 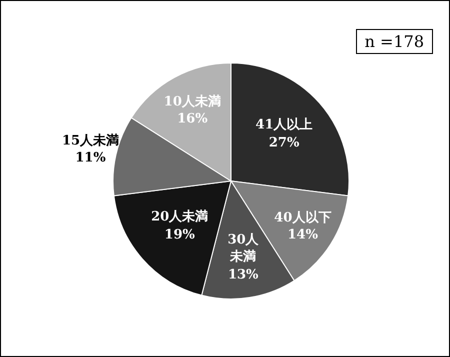 What do you see at coordinates (303, 217) in the screenshot?
I see `slice-label: 40人以下` at bounding box center [303, 217].